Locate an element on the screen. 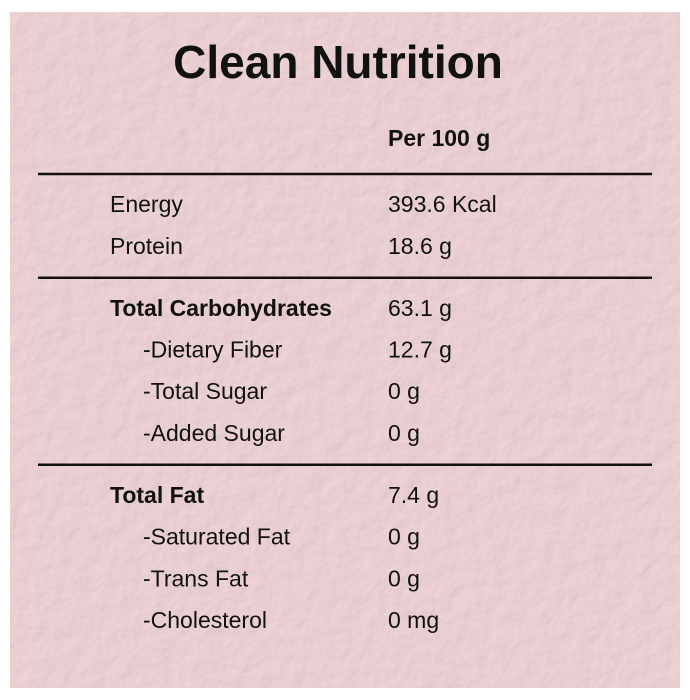  row-value: 393.6 Kcal is located at coordinates (442, 204).